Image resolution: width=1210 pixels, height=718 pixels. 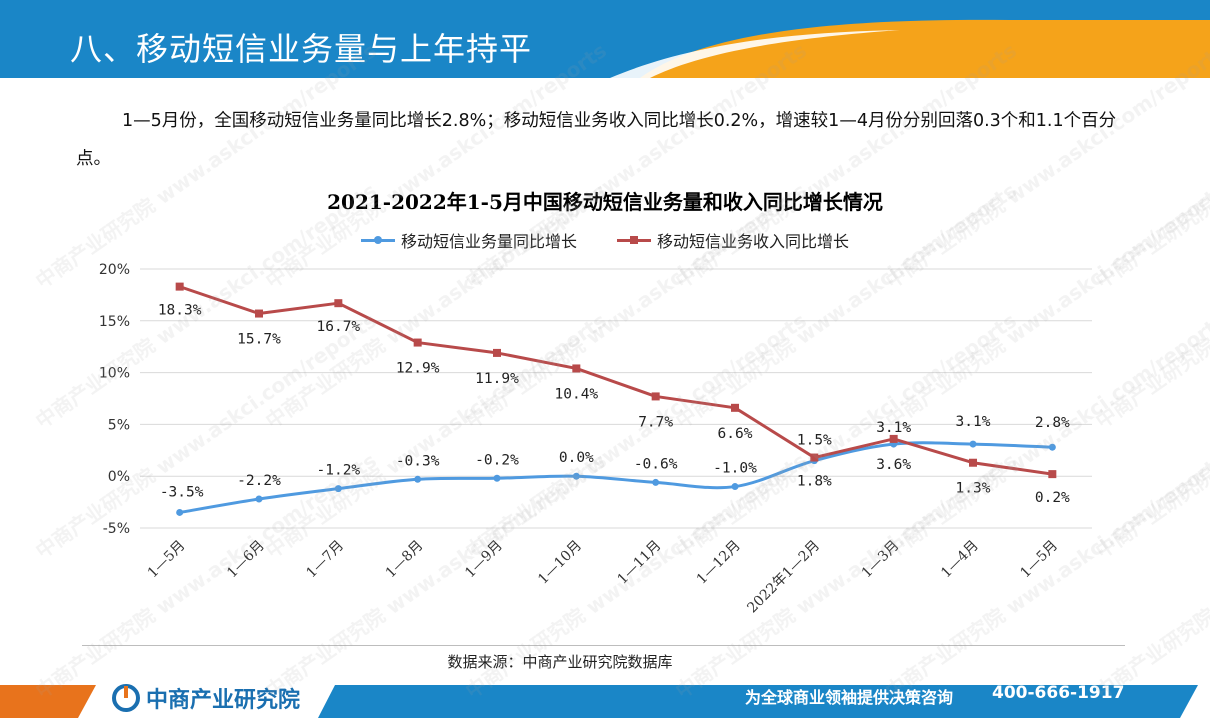 I want to click on x-tick-label: 1—3月, so click(x=881, y=560).